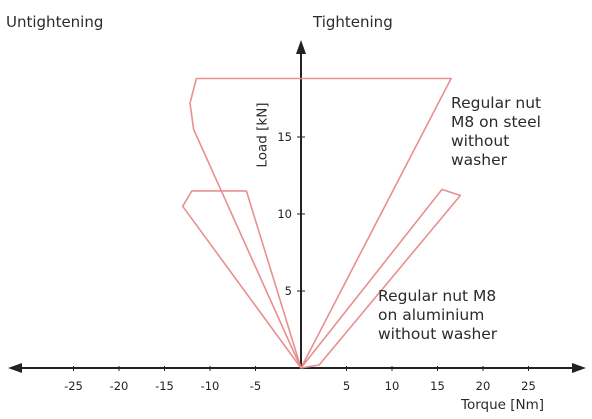 This screenshot has height=419, width=592. What do you see at coordinates (119, 386) in the screenshot?
I see `x-tick-label: -20` at bounding box center [119, 386].